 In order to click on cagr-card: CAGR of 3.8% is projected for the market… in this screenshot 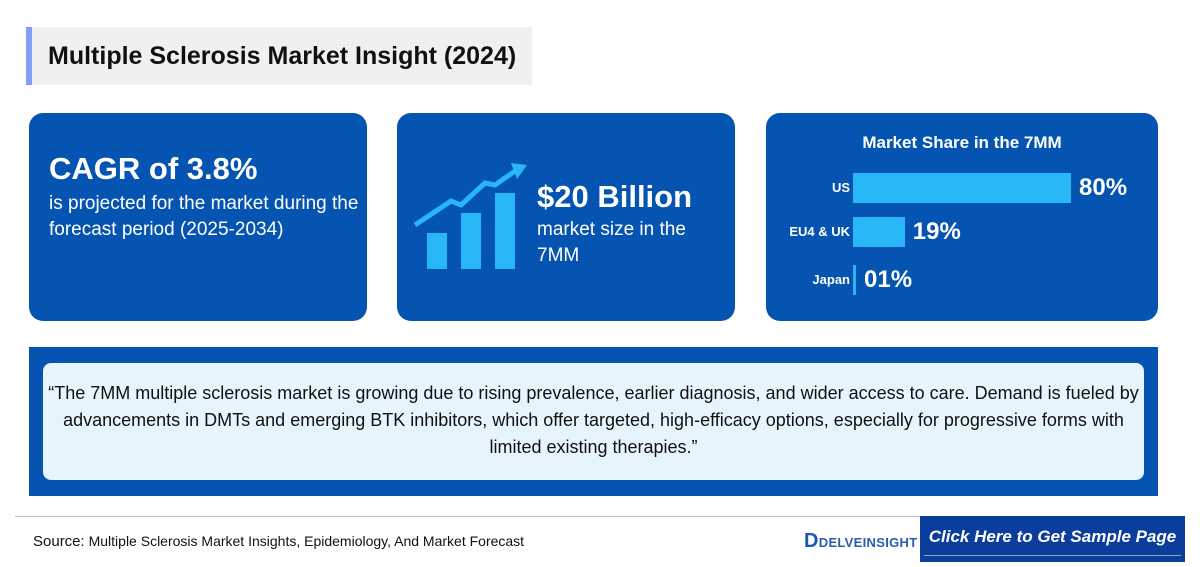, I will do `click(198, 217)`.